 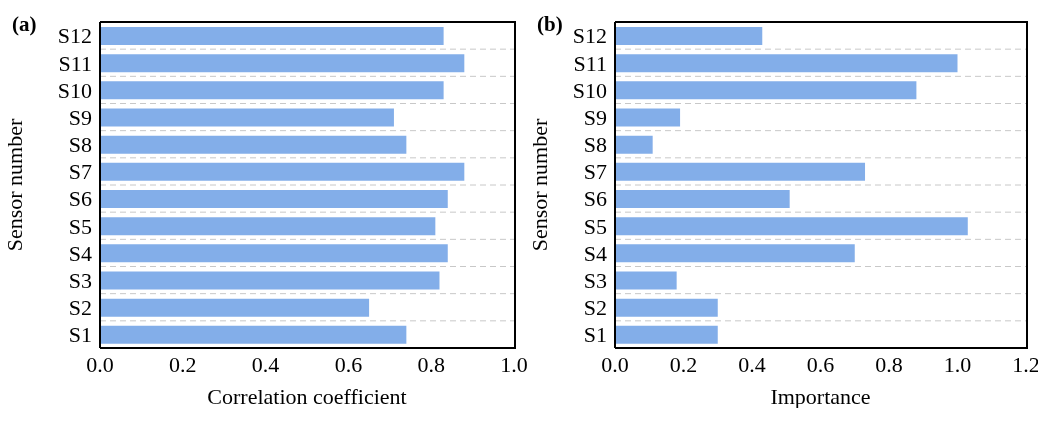 I want to click on x-tick-label: 1.2, so click(x=1026, y=364).